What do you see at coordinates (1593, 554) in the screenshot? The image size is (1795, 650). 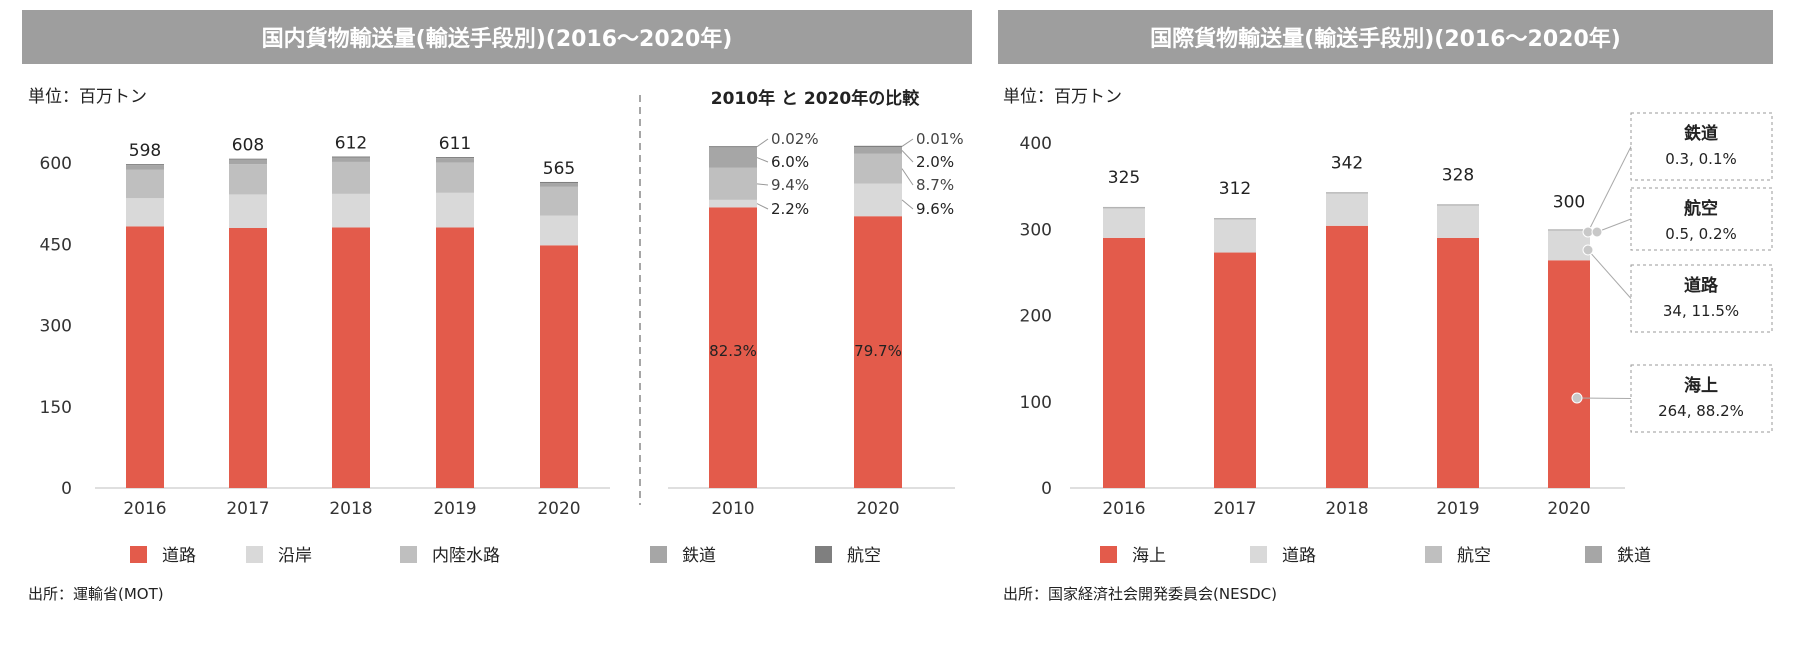 I see `international-legend-swatch-鉄道` at bounding box center [1593, 554].